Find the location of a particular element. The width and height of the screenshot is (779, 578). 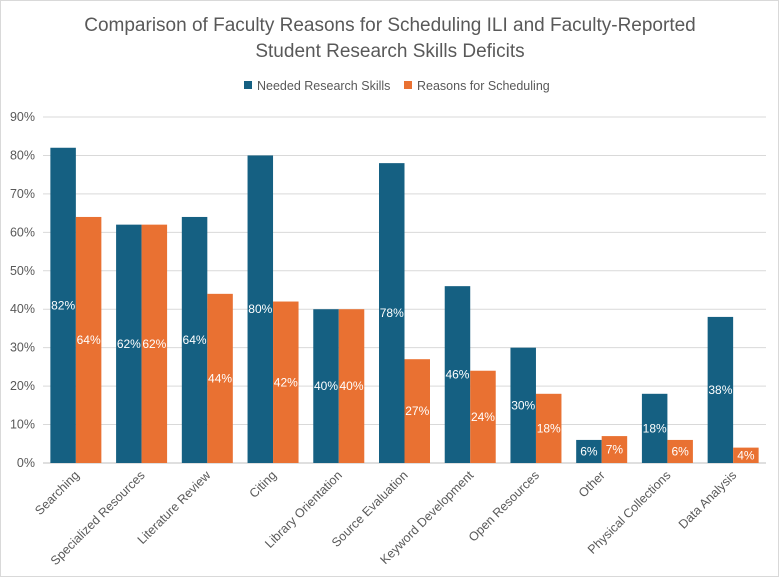

category-label-data-analysis: Data Analysis is located at coordinates (707, 499).